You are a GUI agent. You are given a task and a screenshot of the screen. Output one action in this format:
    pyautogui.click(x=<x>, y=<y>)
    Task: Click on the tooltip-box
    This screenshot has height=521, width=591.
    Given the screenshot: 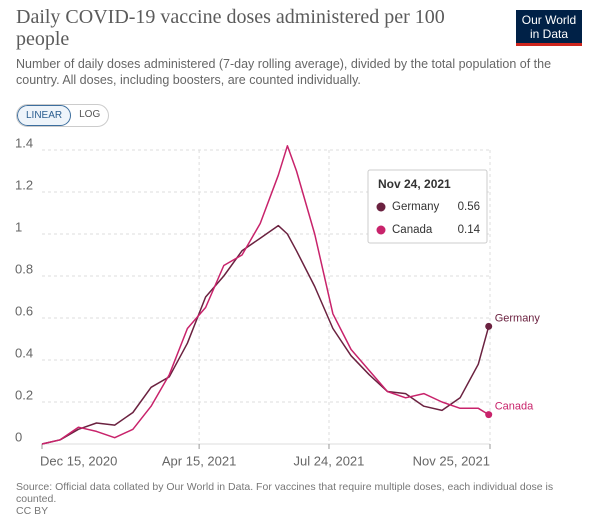 What is the action you would take?
    pyautogui.click(x=427, y=206)
    